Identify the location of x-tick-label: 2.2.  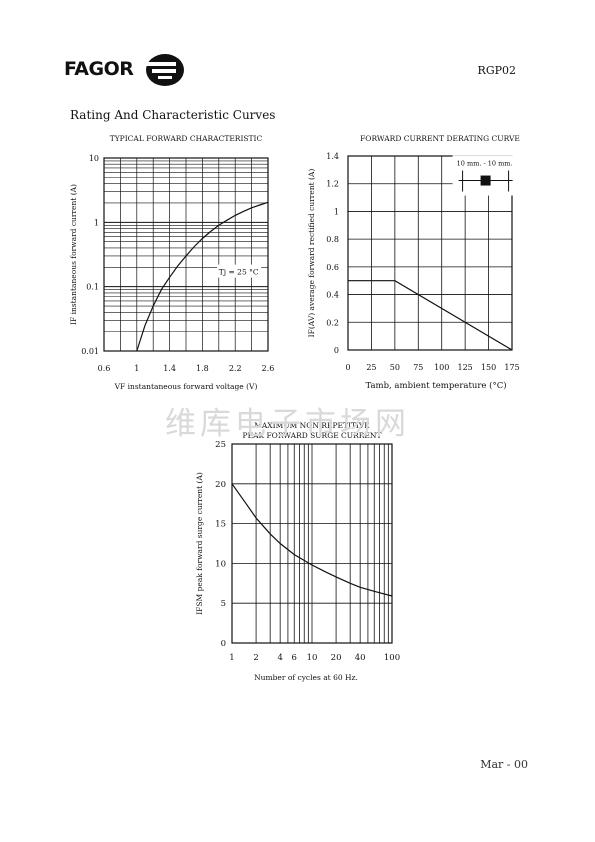
(235, 368).